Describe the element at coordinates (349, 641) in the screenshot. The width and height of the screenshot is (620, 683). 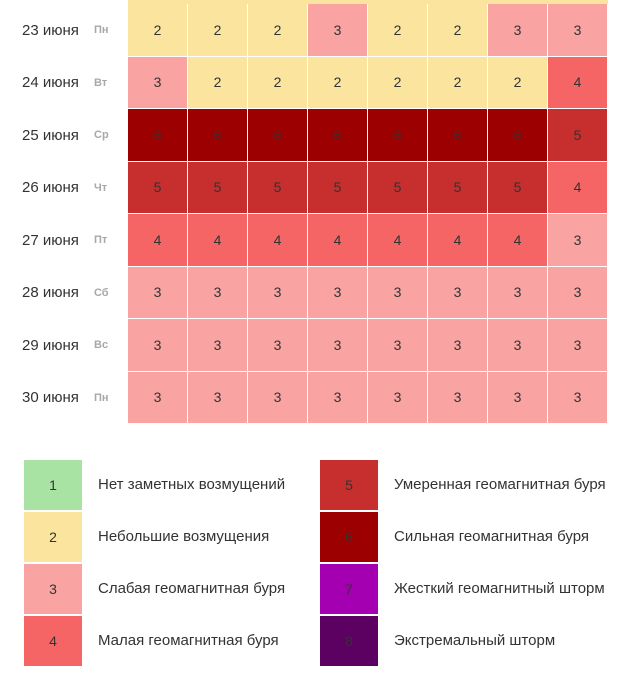
I see `legend-swatch: 8` at that location.